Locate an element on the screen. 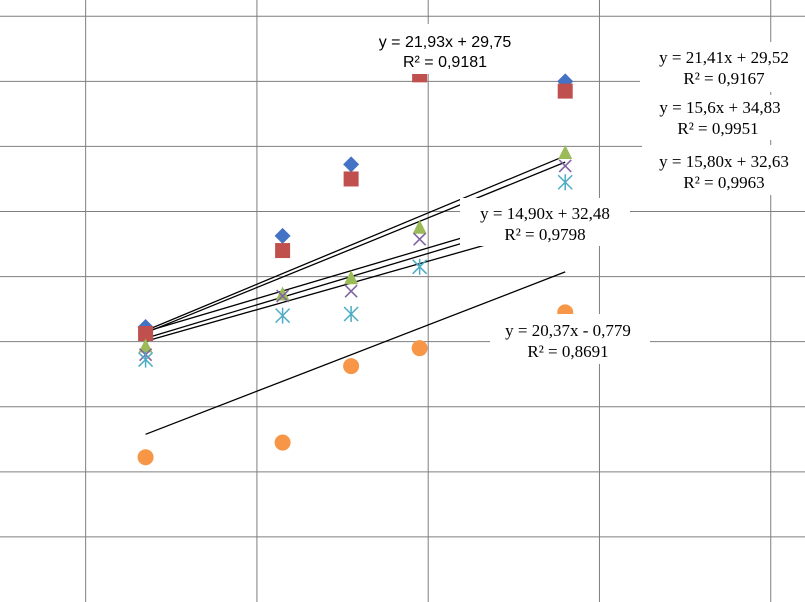 The width and height of the screenshot is (805, 602). annotation-5: y = 20,37x - 0,779 R² = 0,8691 is located at coordinates (570, 339).